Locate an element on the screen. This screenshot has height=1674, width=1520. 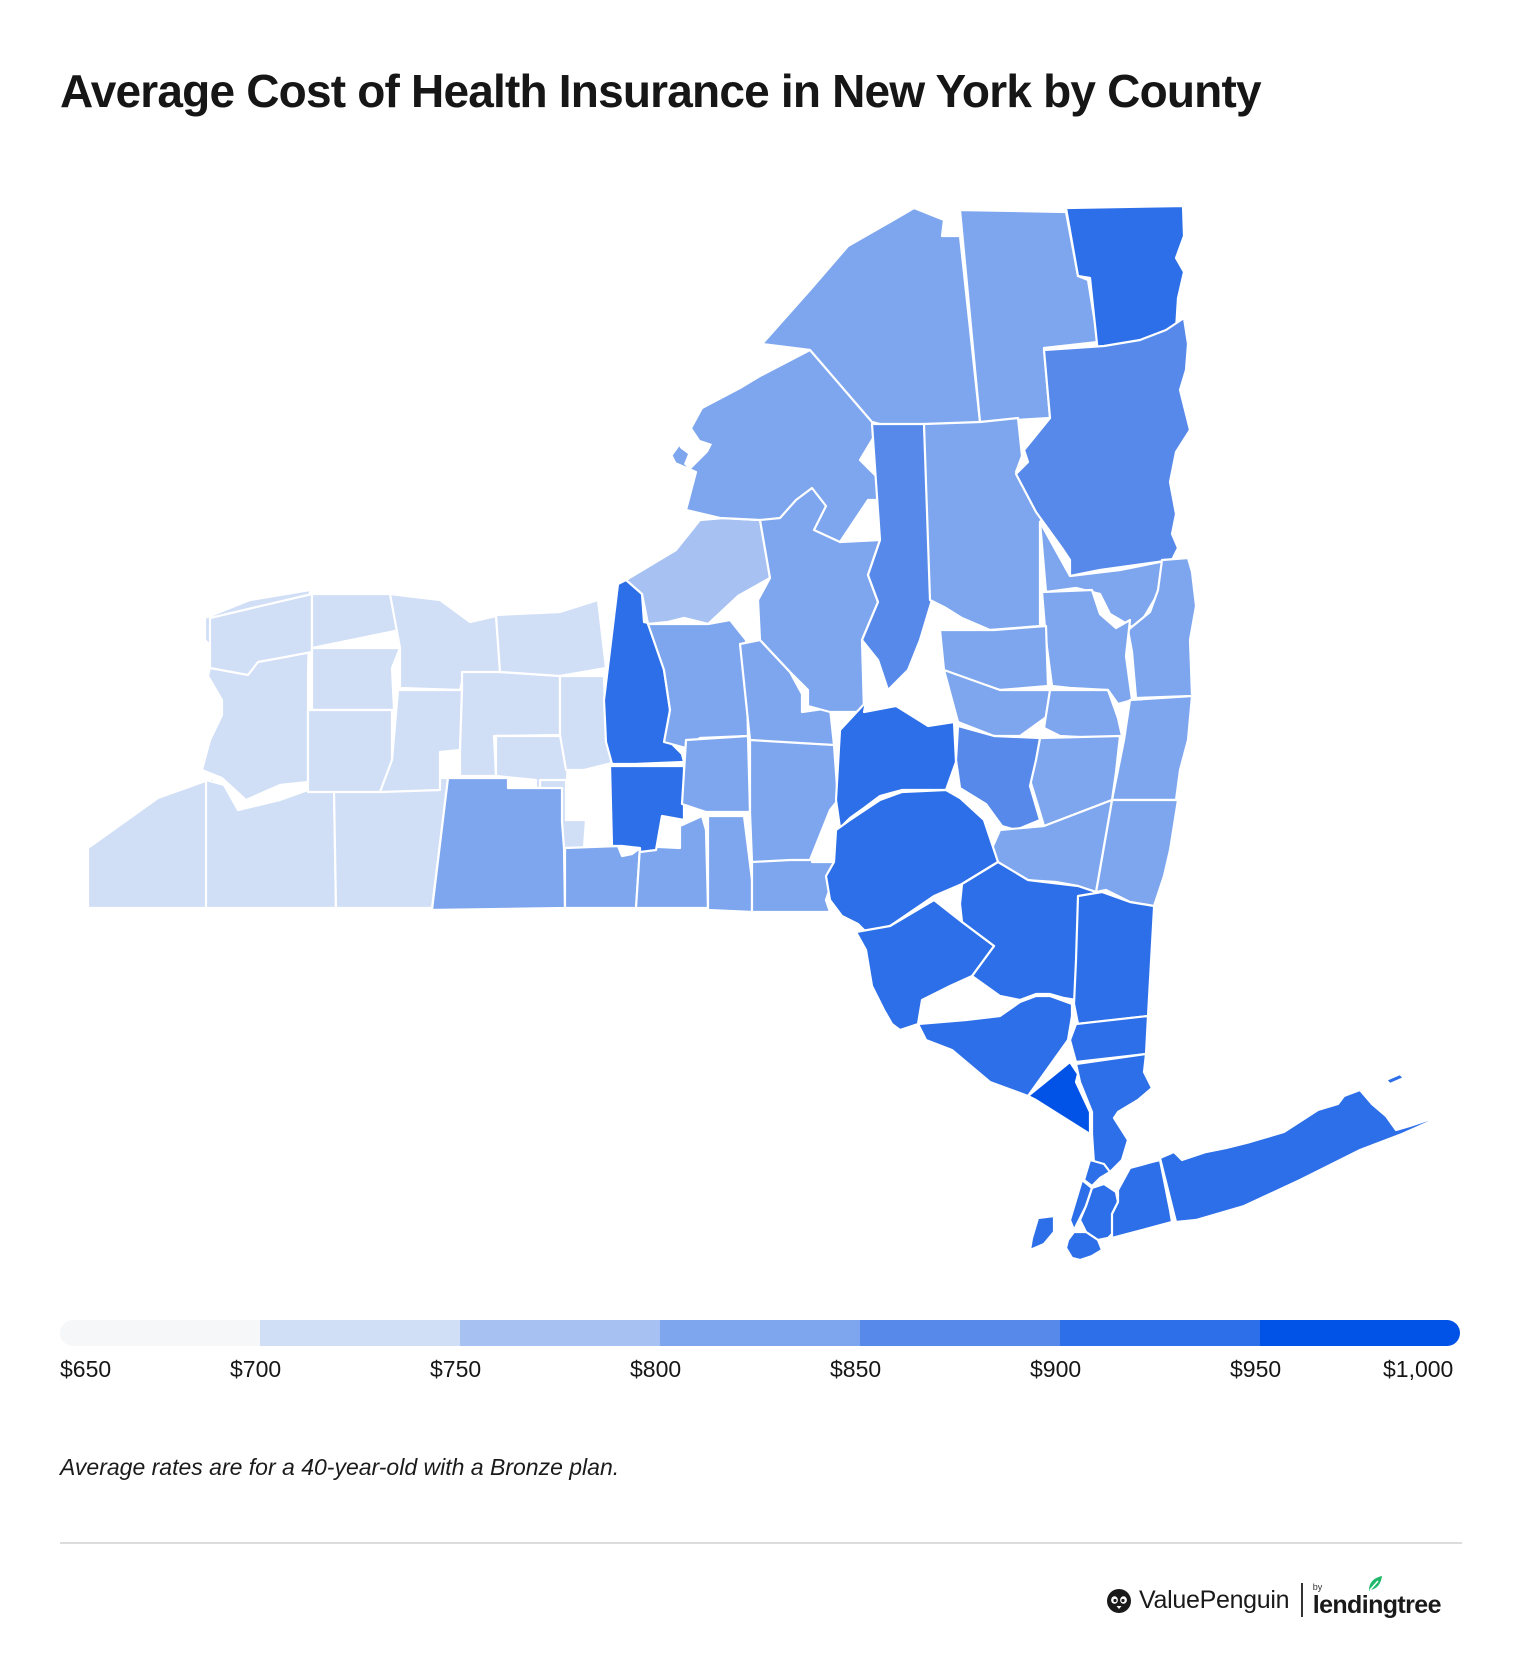
county-steuben is located at coordinates (498, 844).